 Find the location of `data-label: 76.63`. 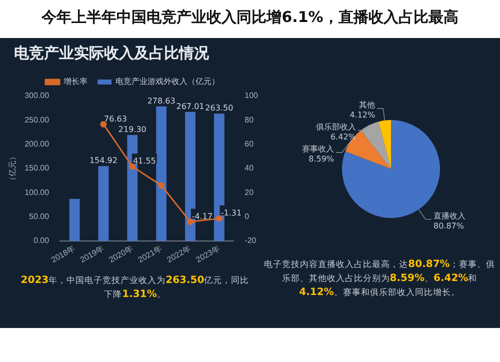

data-label: 76.63 is located at coordinates (115, 119).